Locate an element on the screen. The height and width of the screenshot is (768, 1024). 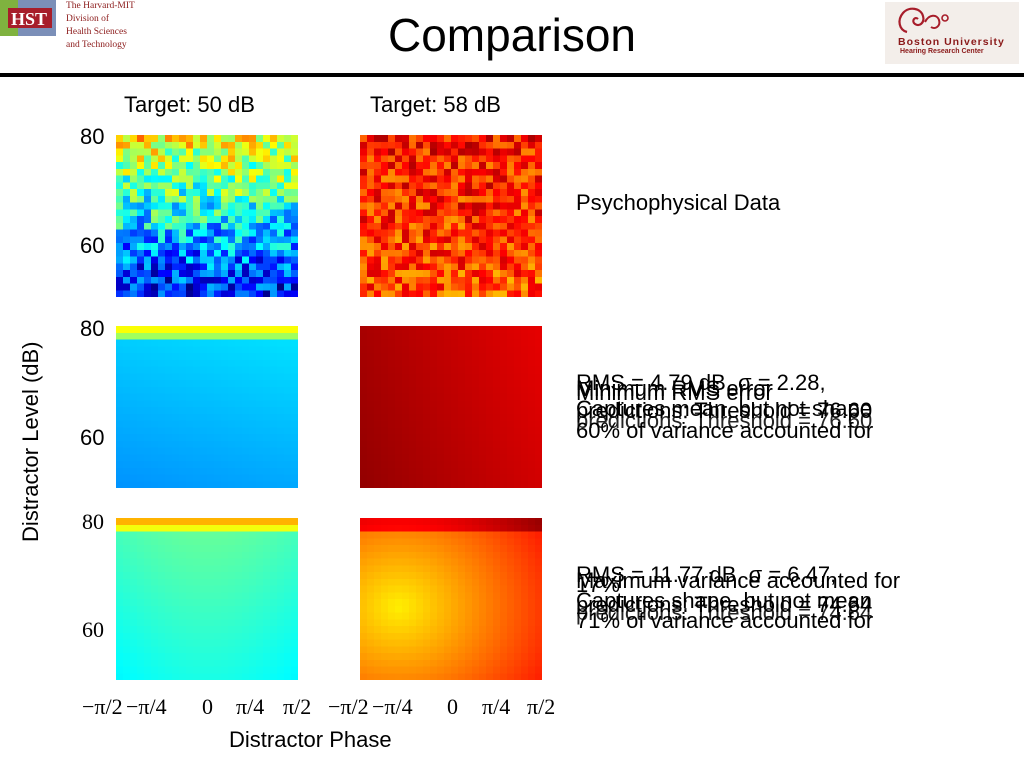
annotation-percent: 17% is located at coordinates (598, 584).